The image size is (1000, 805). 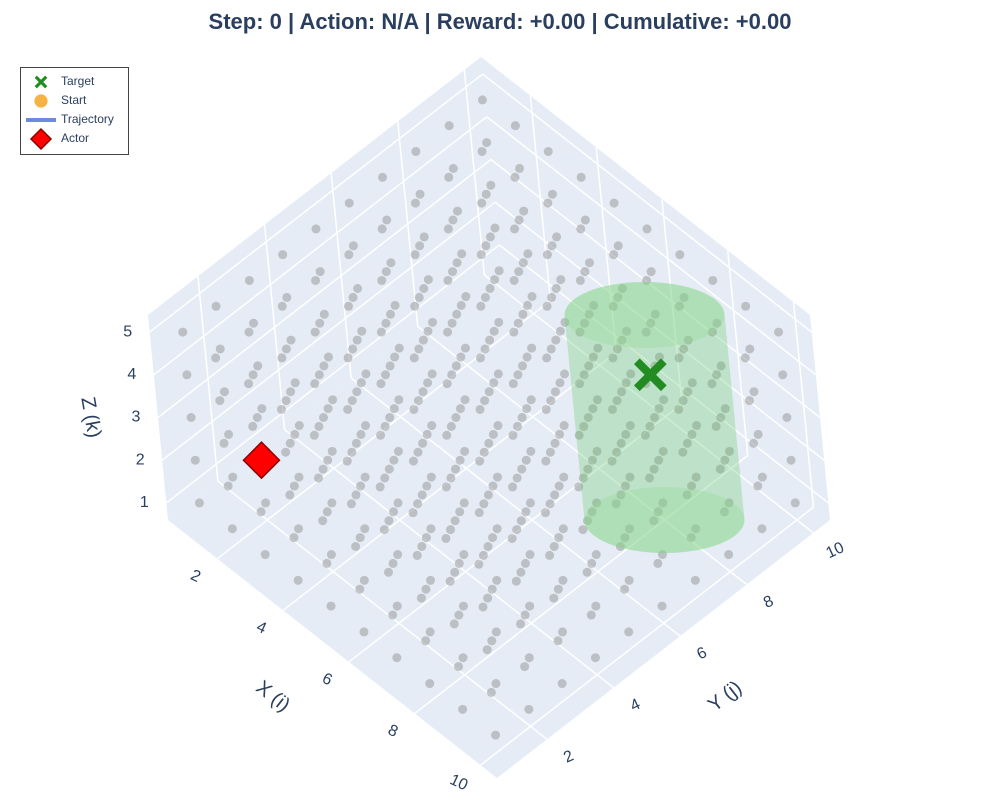 What do you see at coordinates (74, 100) in the screenshot?
I see `legend-label: Start` at bounding box center [74, 100].